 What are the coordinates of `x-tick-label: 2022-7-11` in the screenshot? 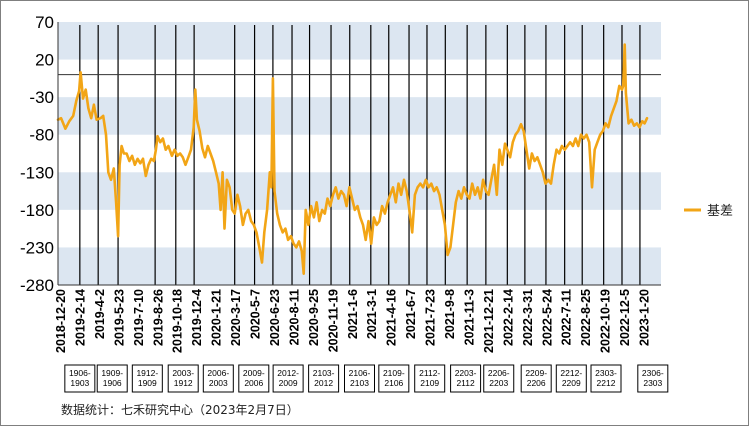 It's located at (567, 317).